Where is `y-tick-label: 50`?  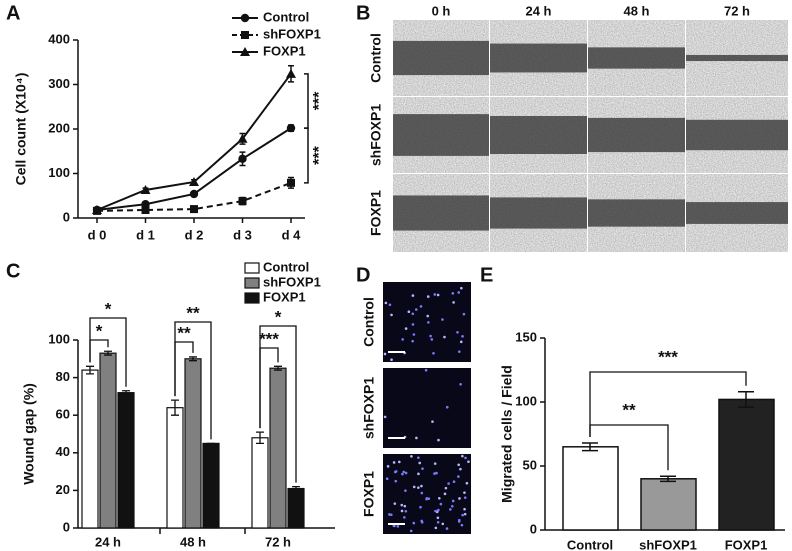
y-tick-label: 50 is located at coordinates (530, 464).